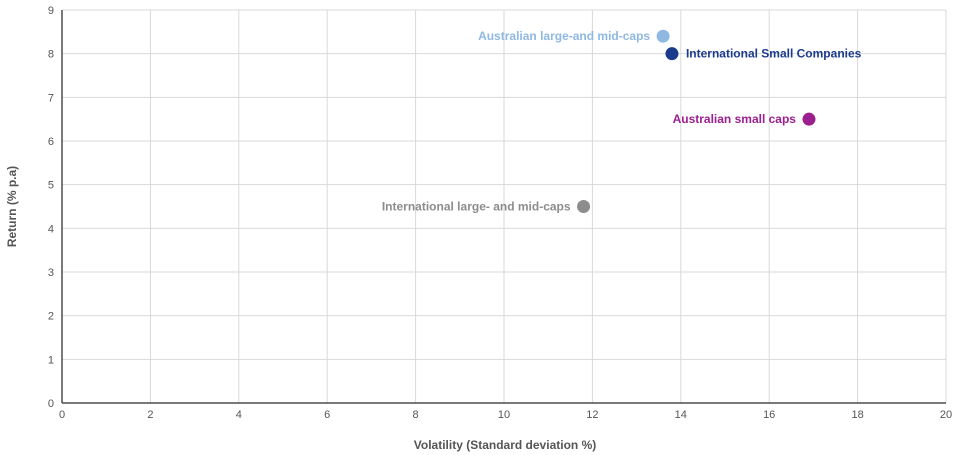  What do you see at coordinates (51, 186) in the screenshot?
I see `y-tick-label: 5` at bounding box center [51, 186].